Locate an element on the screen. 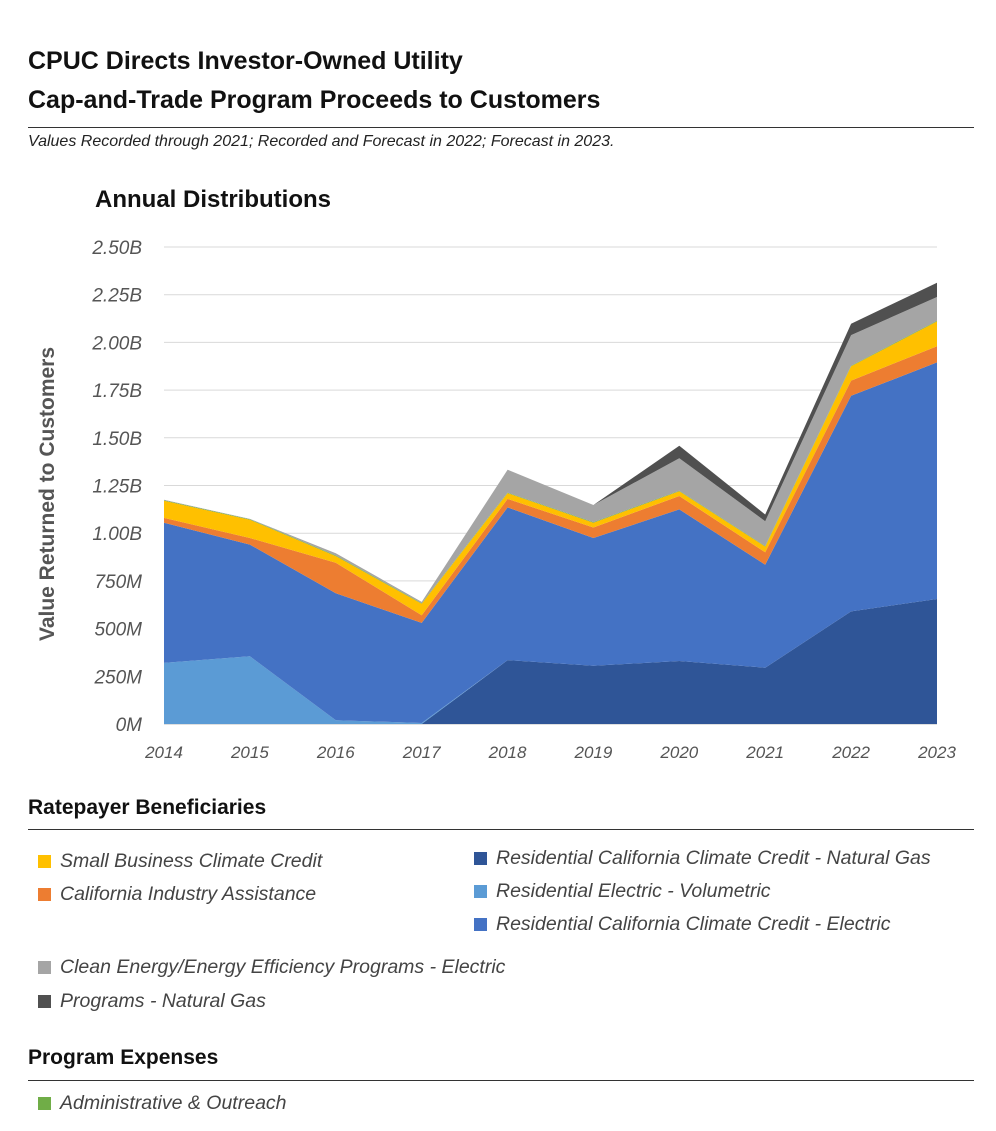 The image size is (996, 1131). section-divider-ratepayer is located at coordinates (501, 829).